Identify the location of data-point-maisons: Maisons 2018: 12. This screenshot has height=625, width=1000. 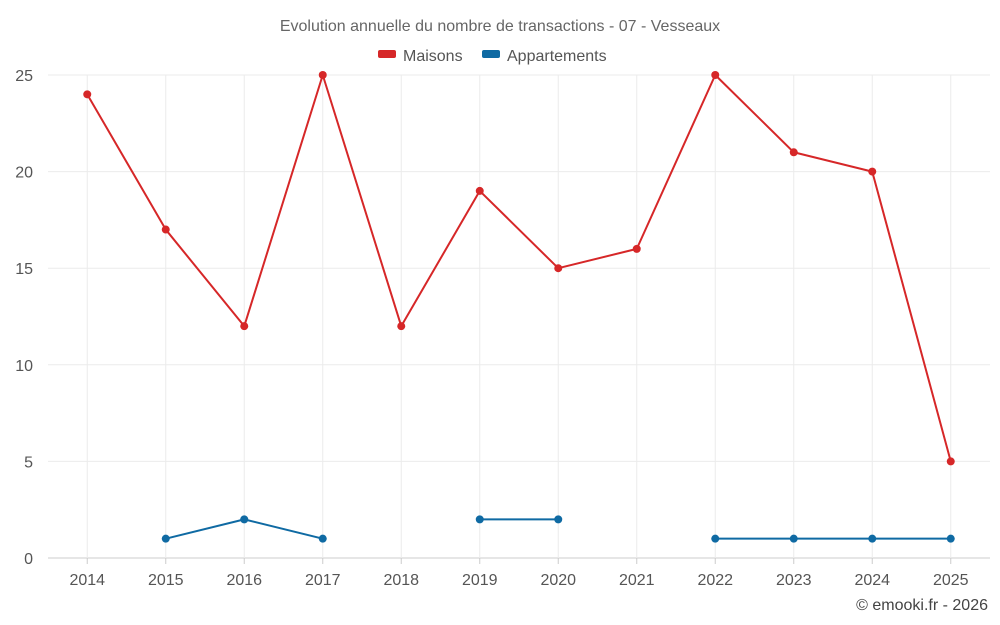
(401, 326).